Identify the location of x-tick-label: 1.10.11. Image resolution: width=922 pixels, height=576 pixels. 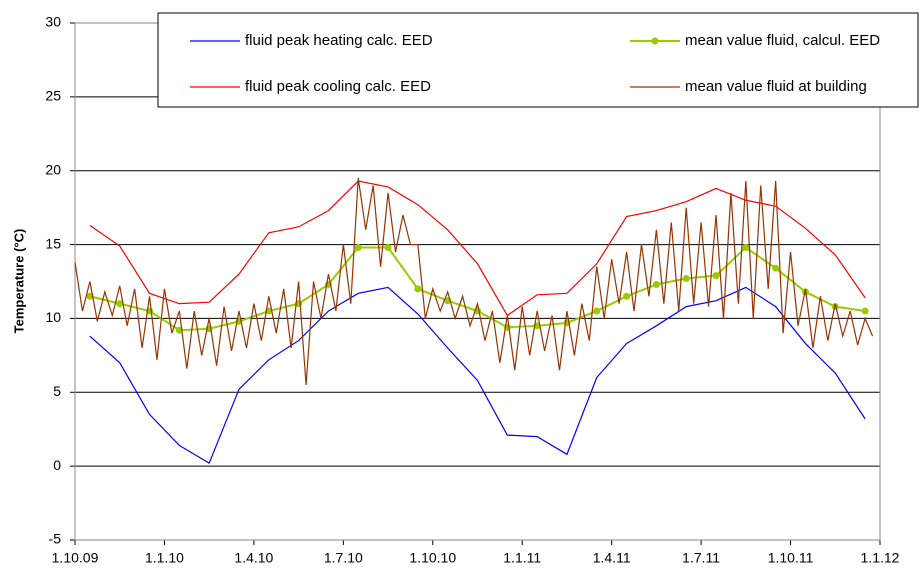
(791, 558).